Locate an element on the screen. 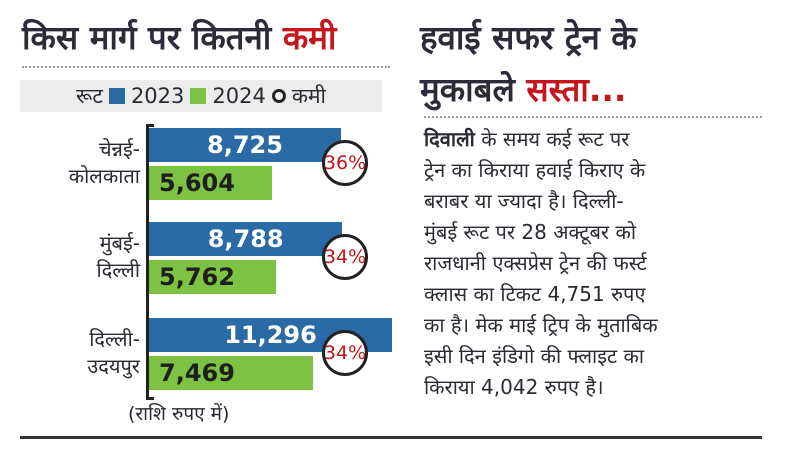  legend-2024-swatch is located at coordinates (198, 96).